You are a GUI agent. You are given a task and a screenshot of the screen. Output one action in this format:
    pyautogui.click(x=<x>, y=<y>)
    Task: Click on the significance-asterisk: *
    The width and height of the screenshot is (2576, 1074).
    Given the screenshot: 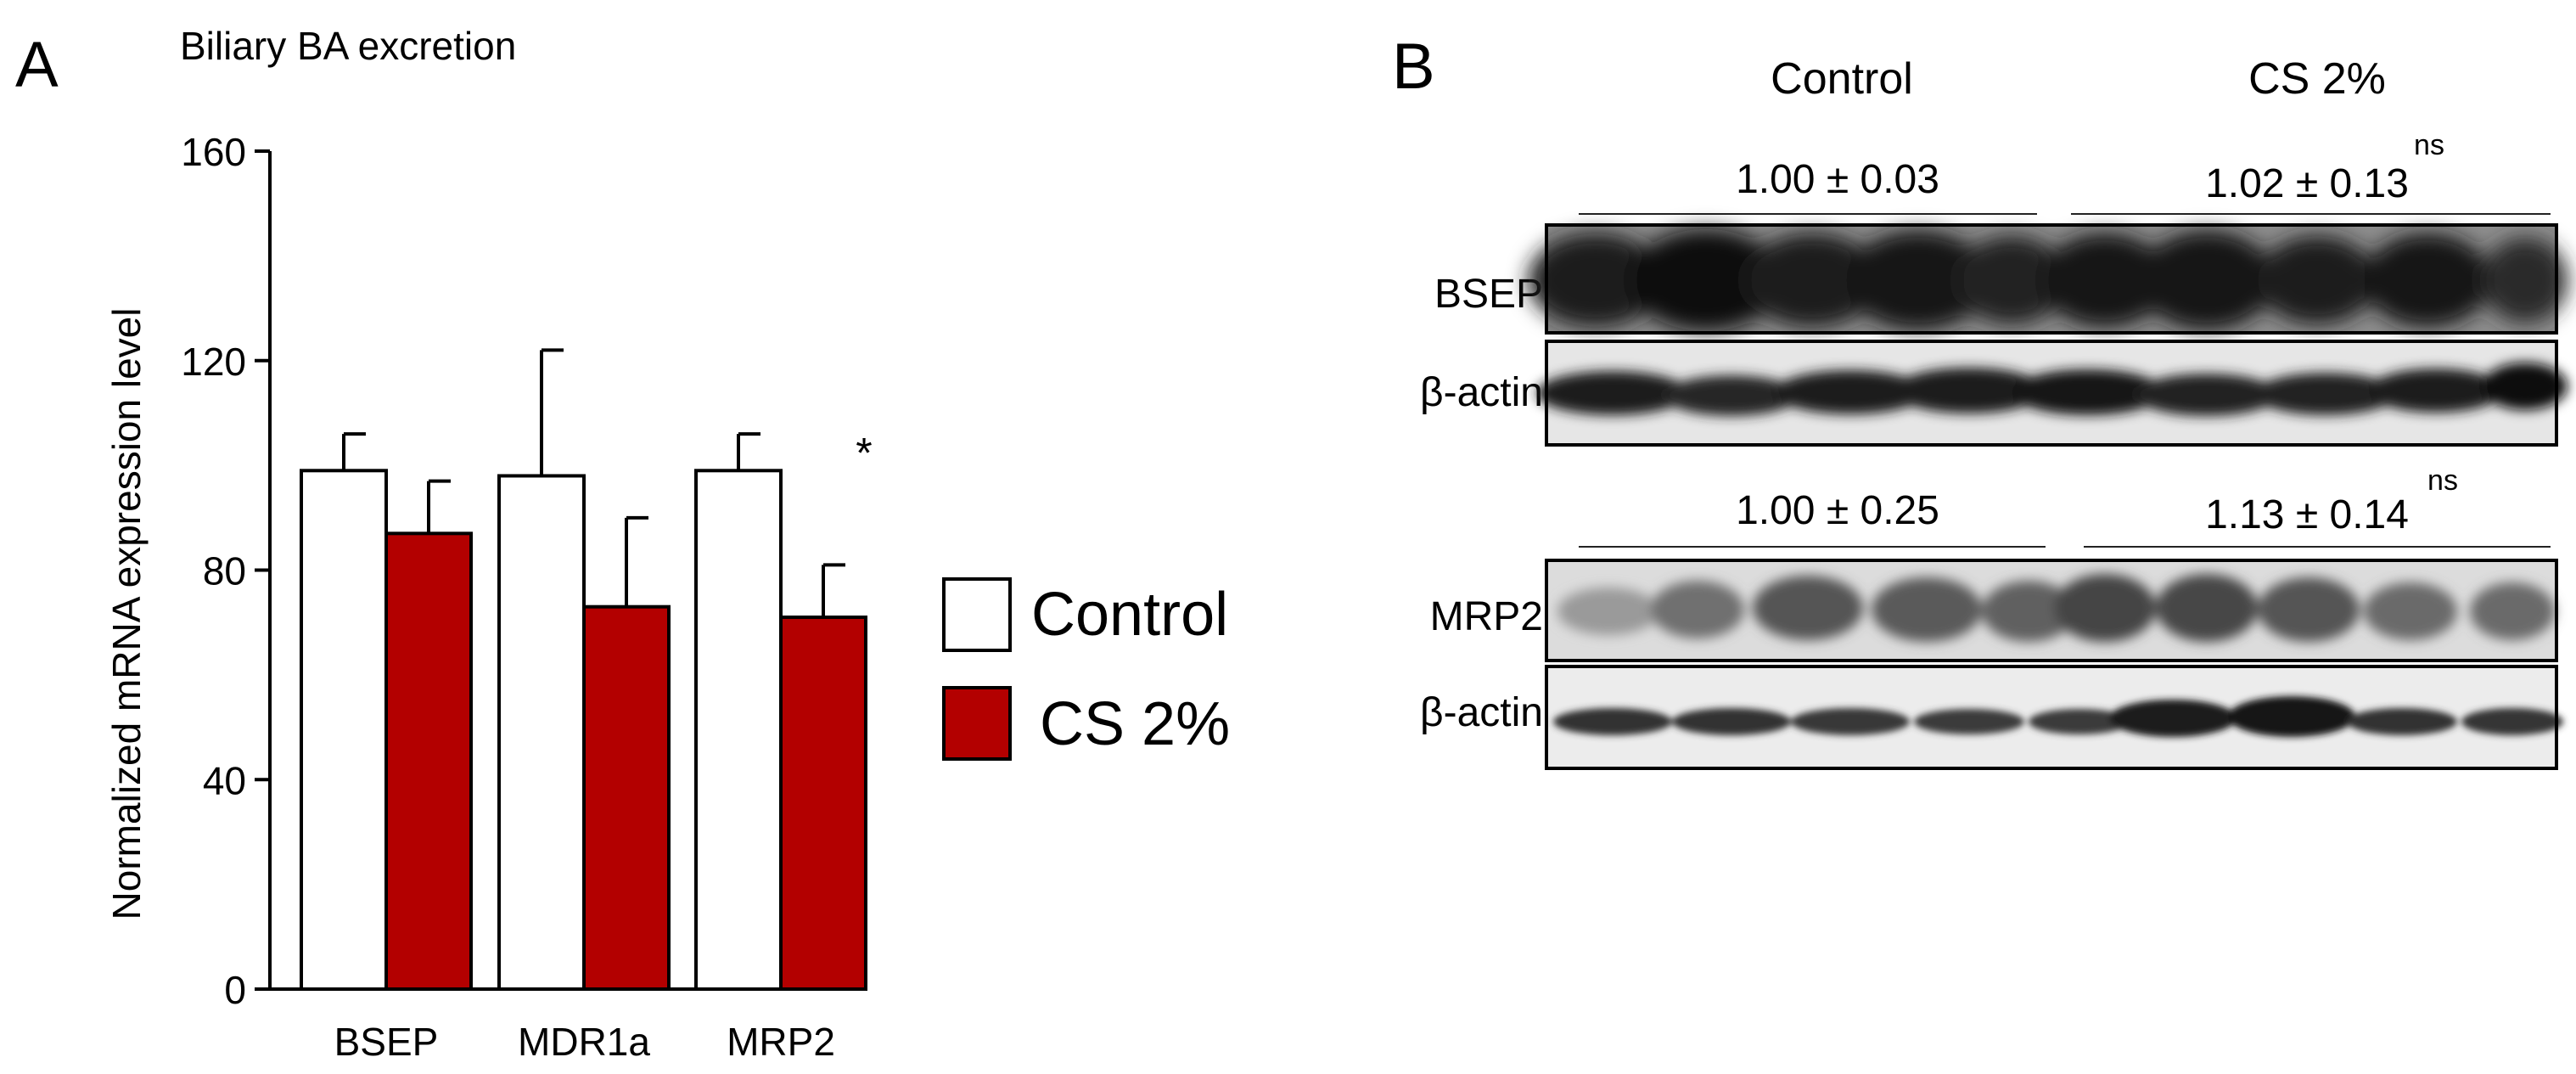 What is the action you would take?
    pyautogui.click(x=864, y=452)
    